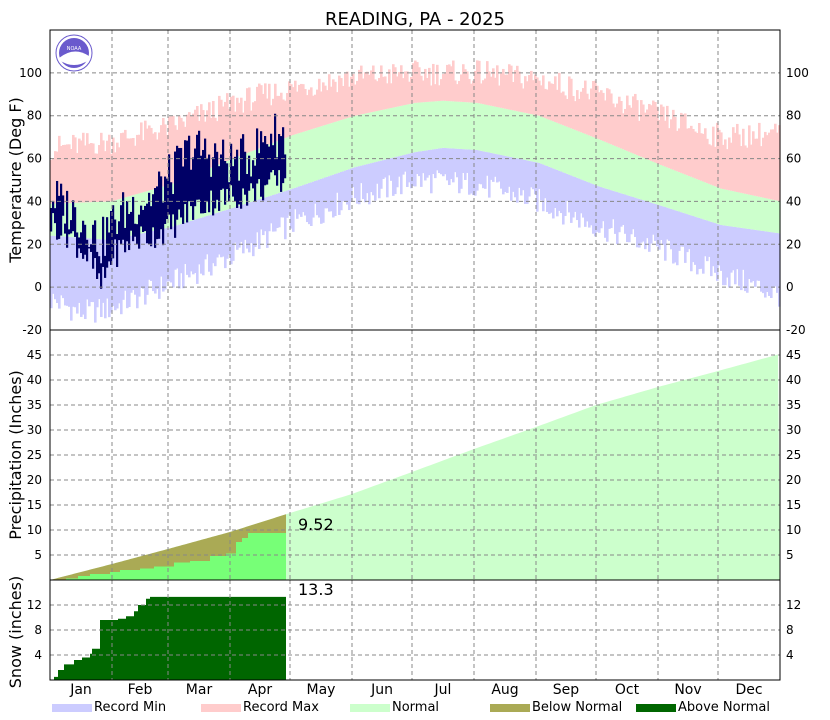 This screenshot has height=720, width=830. Describe the element at coordinates (38, 630) in the screenshot. I see `snow-tick-label-left: 8` at that location.